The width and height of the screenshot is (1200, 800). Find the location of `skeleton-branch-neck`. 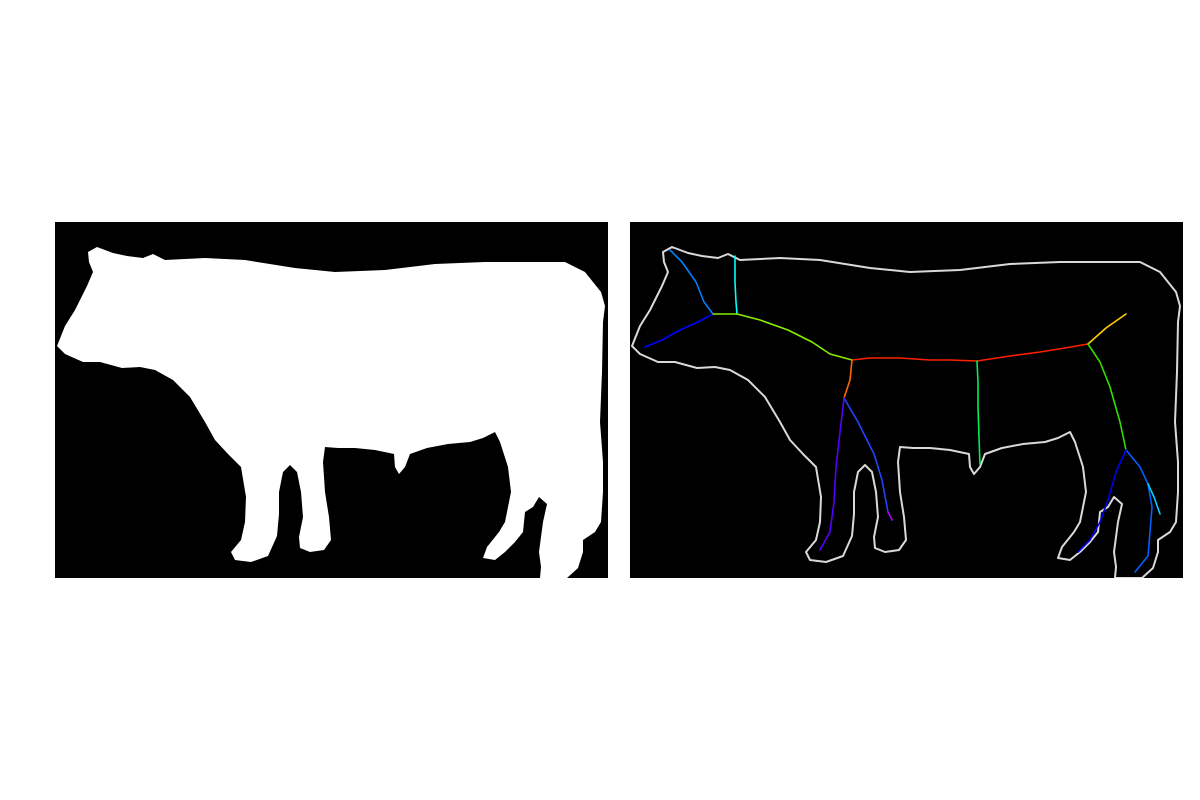

skeleton-branch-neck is located at coordinates (782, 337).